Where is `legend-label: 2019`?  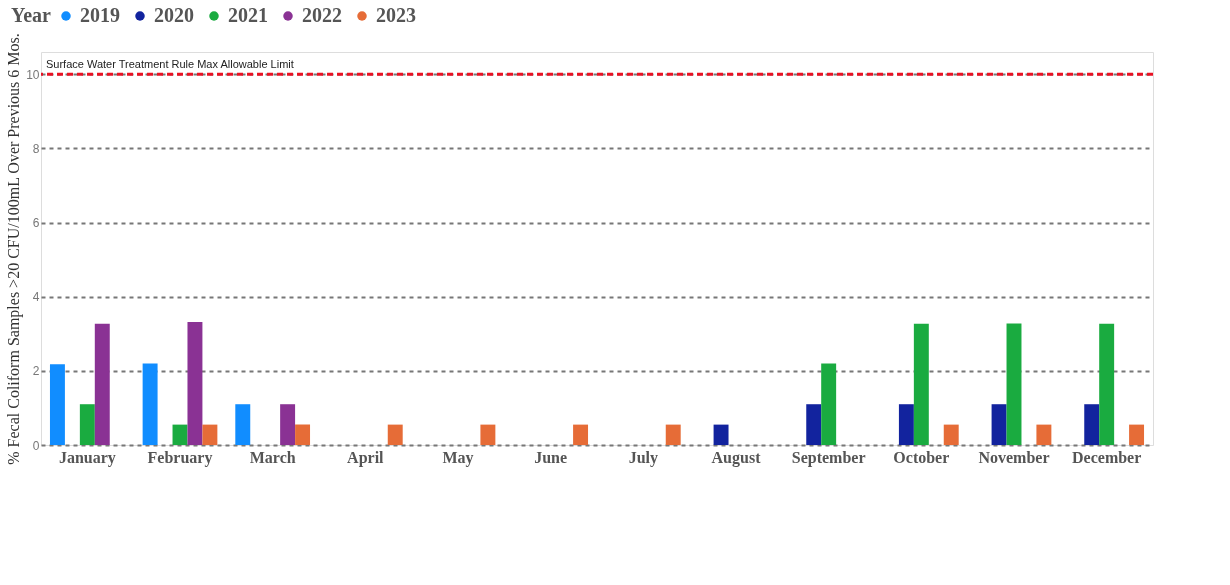
legend-label: 2019 is located at coordinates (100, 15).